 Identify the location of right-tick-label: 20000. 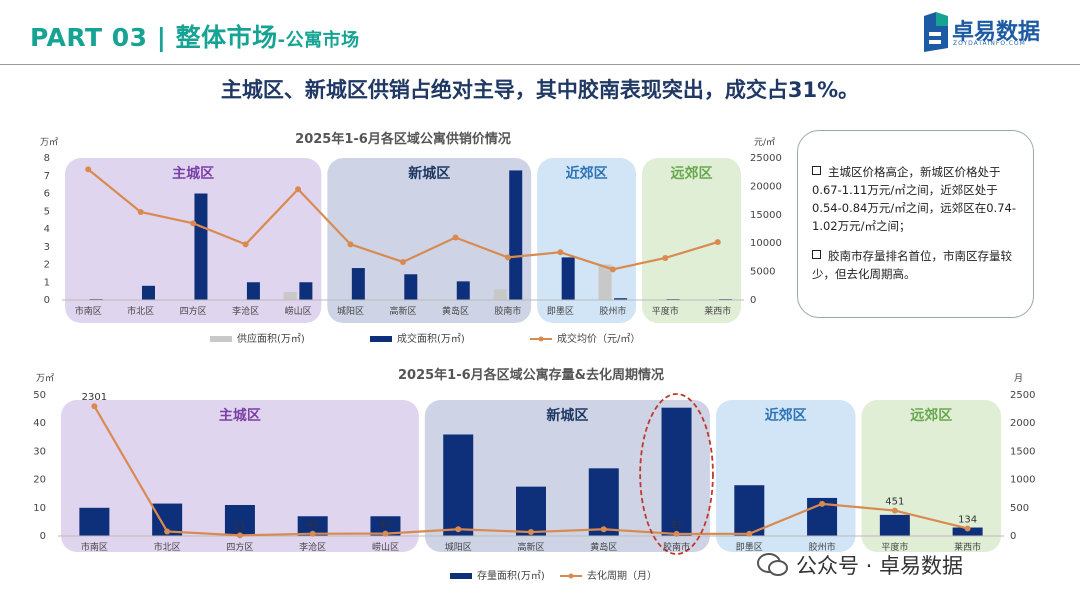
(766, 186).